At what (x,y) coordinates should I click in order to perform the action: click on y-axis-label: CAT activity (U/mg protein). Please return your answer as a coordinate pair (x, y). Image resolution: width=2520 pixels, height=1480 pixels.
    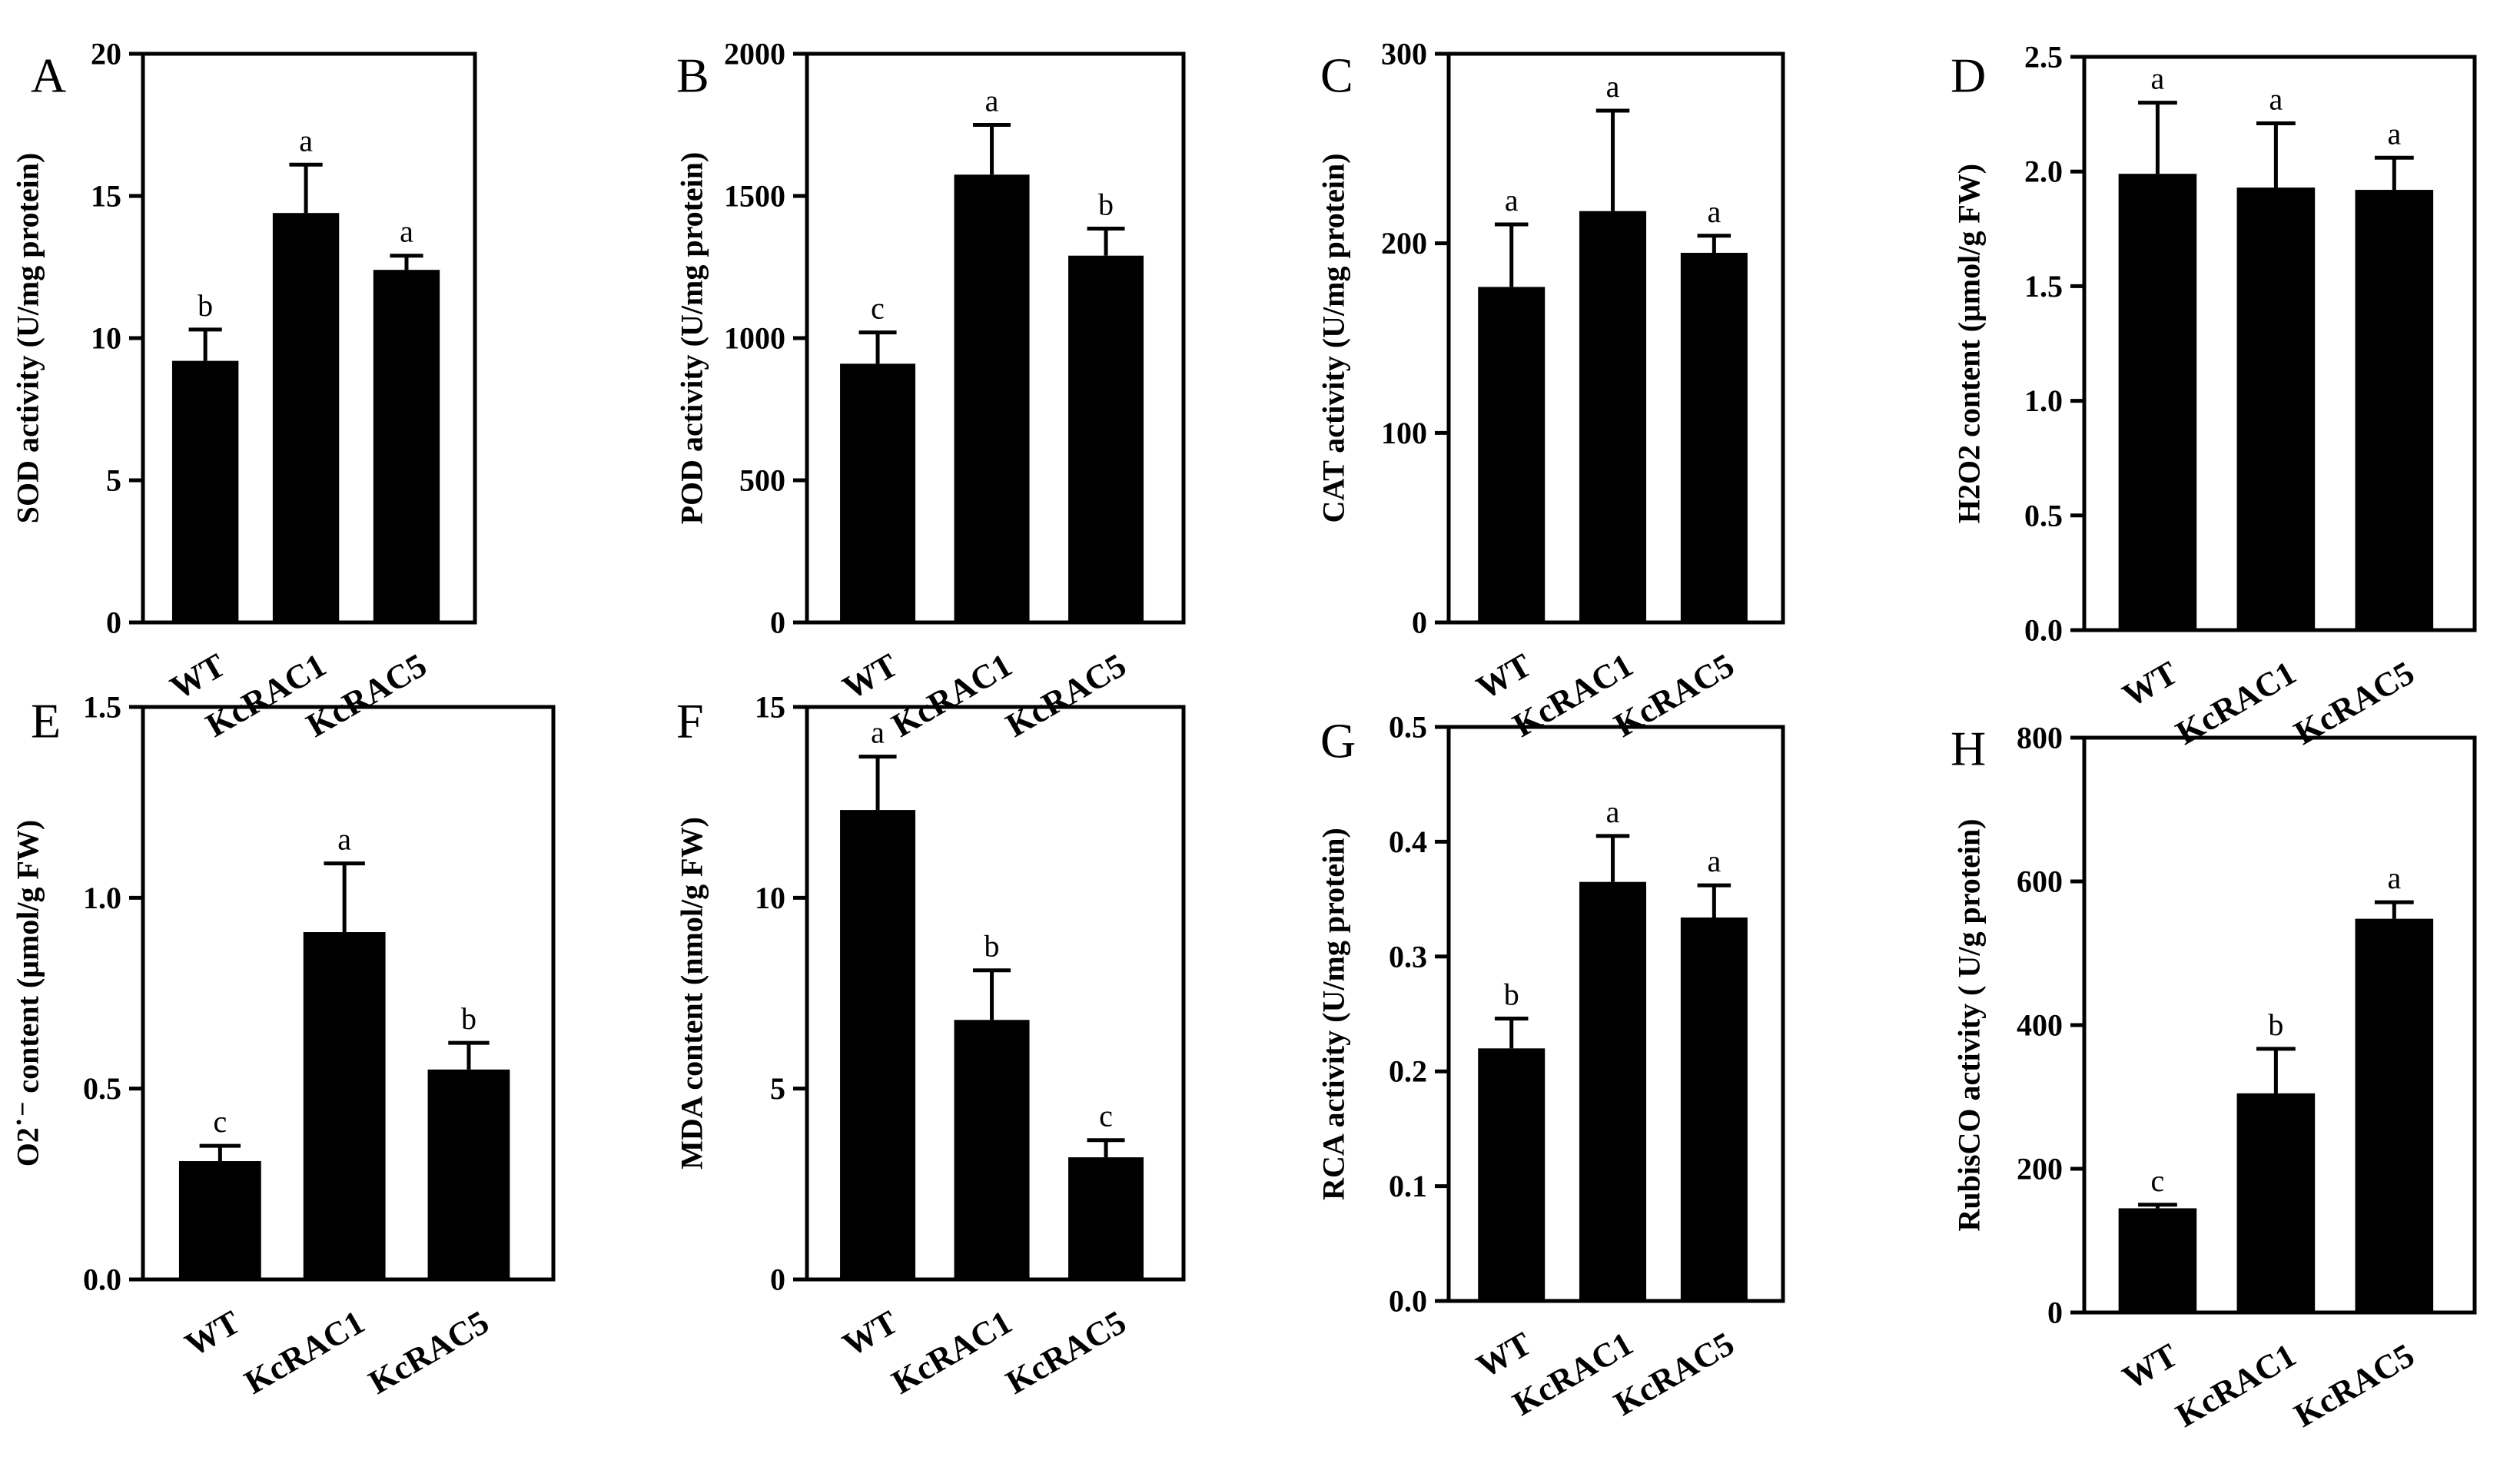
    Looking at the image, I should click on (1334, 338).